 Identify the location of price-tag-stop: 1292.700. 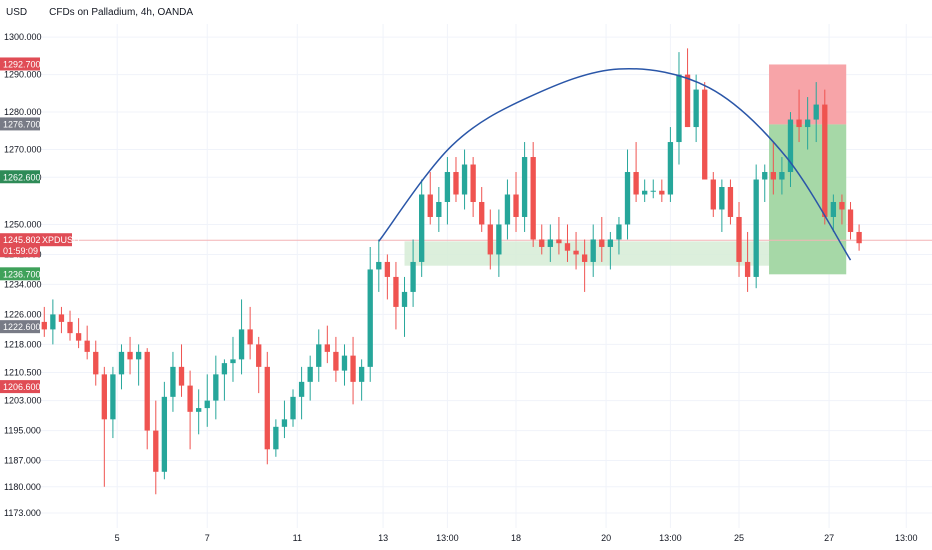
(20, 64).